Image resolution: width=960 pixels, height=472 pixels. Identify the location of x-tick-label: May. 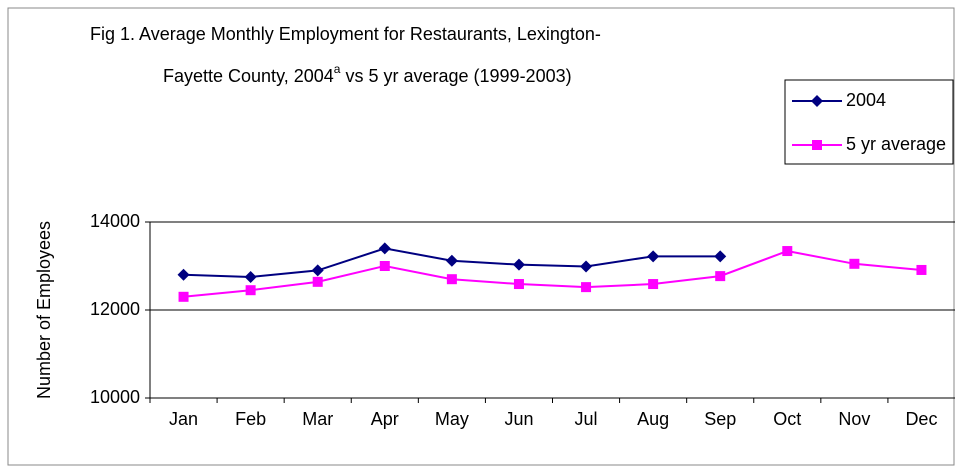
(452, 419).